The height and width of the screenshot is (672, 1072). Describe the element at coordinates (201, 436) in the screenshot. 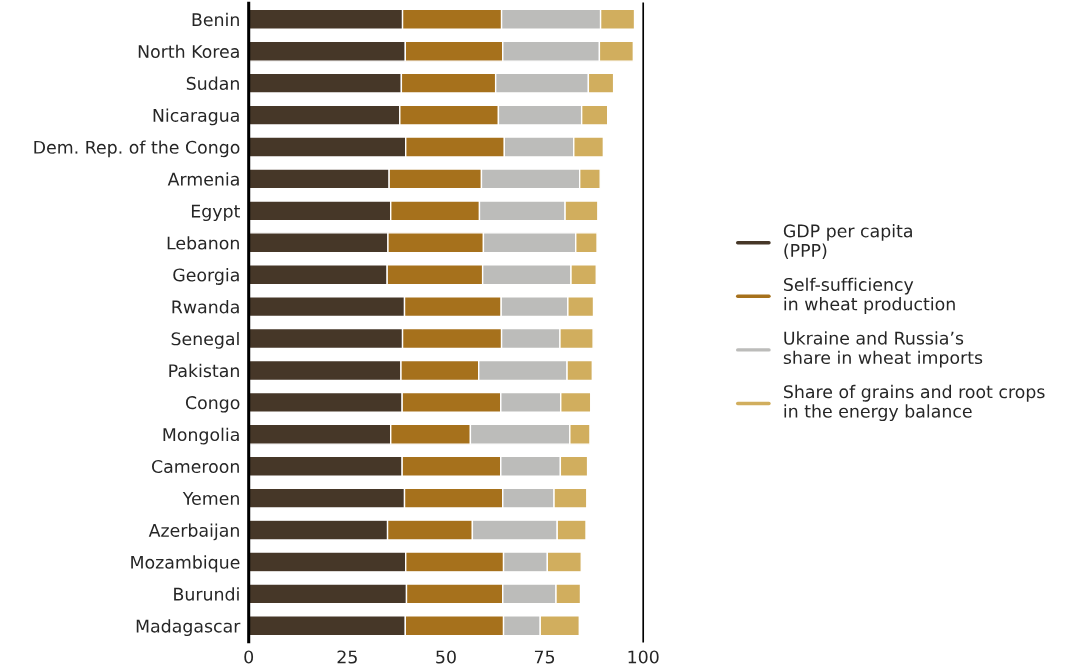

I see `y-tick-label: Mongolia` at that location.